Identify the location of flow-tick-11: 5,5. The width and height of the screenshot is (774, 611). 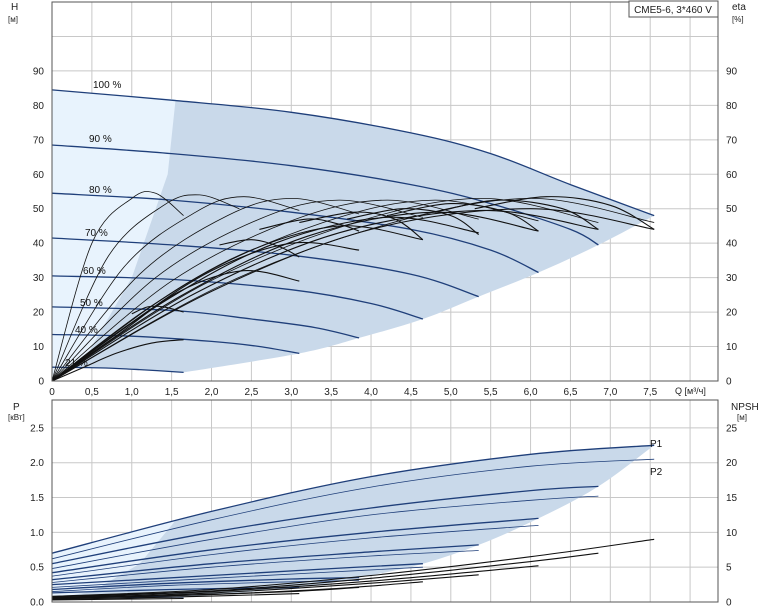
(491, 392).